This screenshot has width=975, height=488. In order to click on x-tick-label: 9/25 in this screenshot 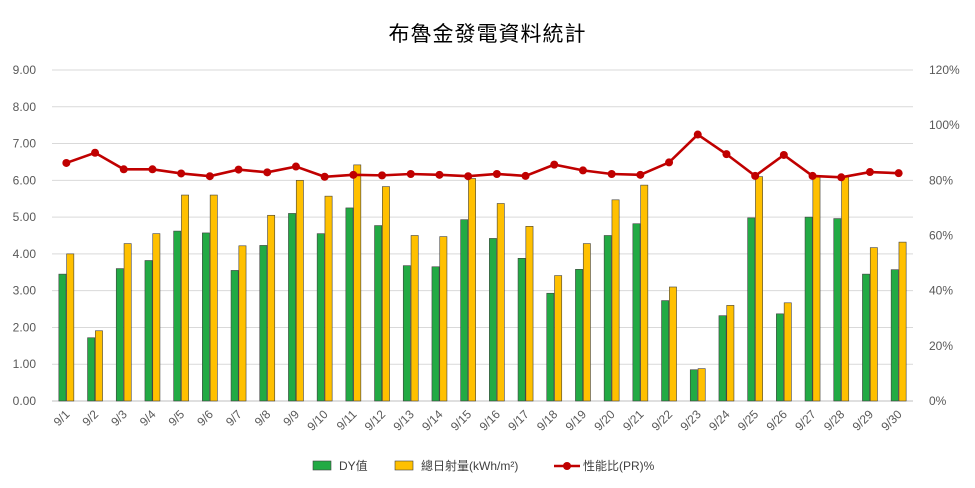, I will do `click(748, 420)`.